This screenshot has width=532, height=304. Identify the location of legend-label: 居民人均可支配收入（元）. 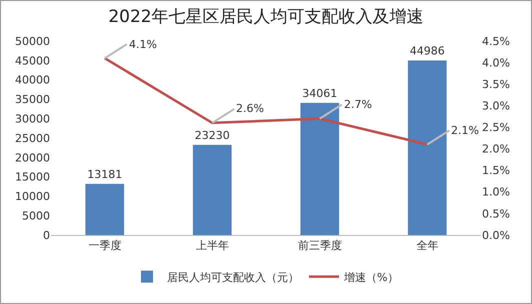
(233, 277).